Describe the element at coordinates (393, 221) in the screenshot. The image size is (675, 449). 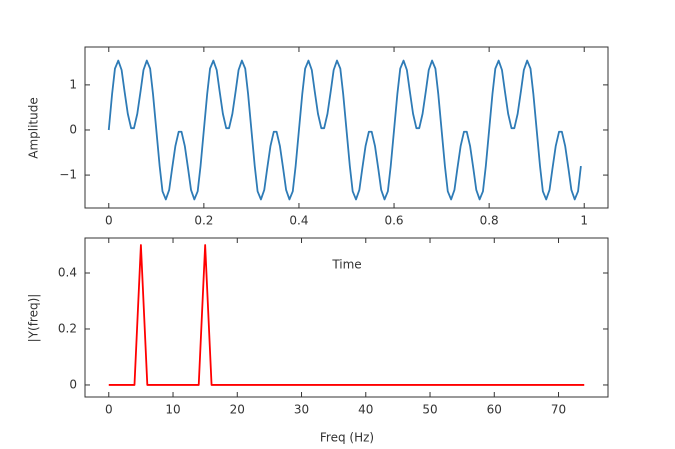
I see `x-tick-label: 0.6` at that location.